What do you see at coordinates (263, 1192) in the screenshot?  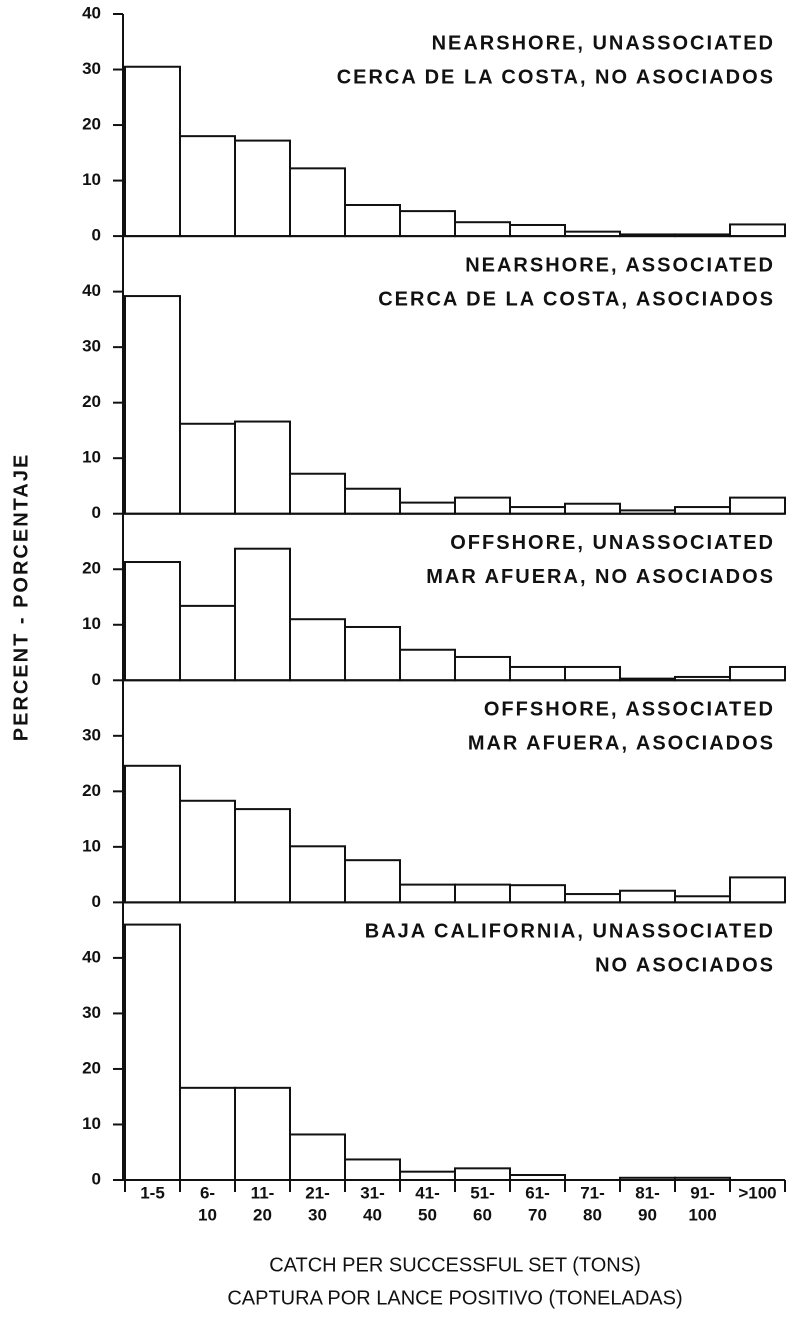 I see `x-tick-label: 11-` at bounding box center [263, 1192].